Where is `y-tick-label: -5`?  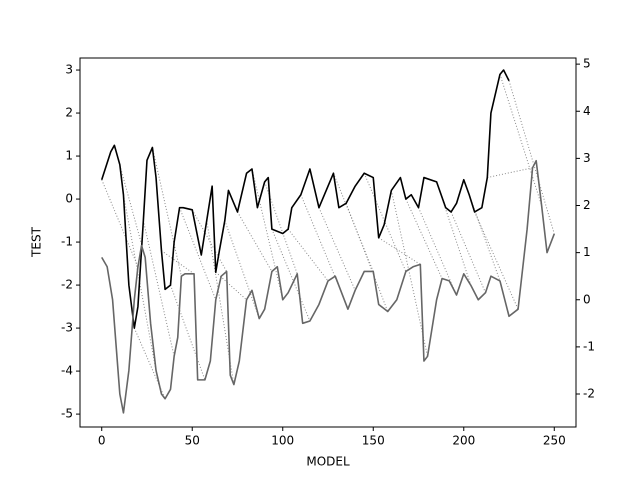
y-tick-label: -5 is located at coordinates (67, 414).